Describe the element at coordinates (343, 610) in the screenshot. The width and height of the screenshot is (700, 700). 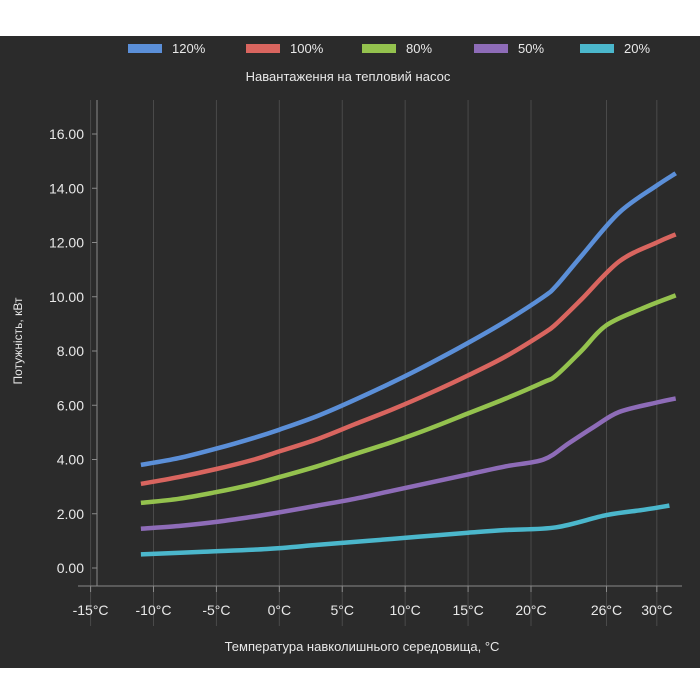
I see `x-tick-label: 5°C` at that location.